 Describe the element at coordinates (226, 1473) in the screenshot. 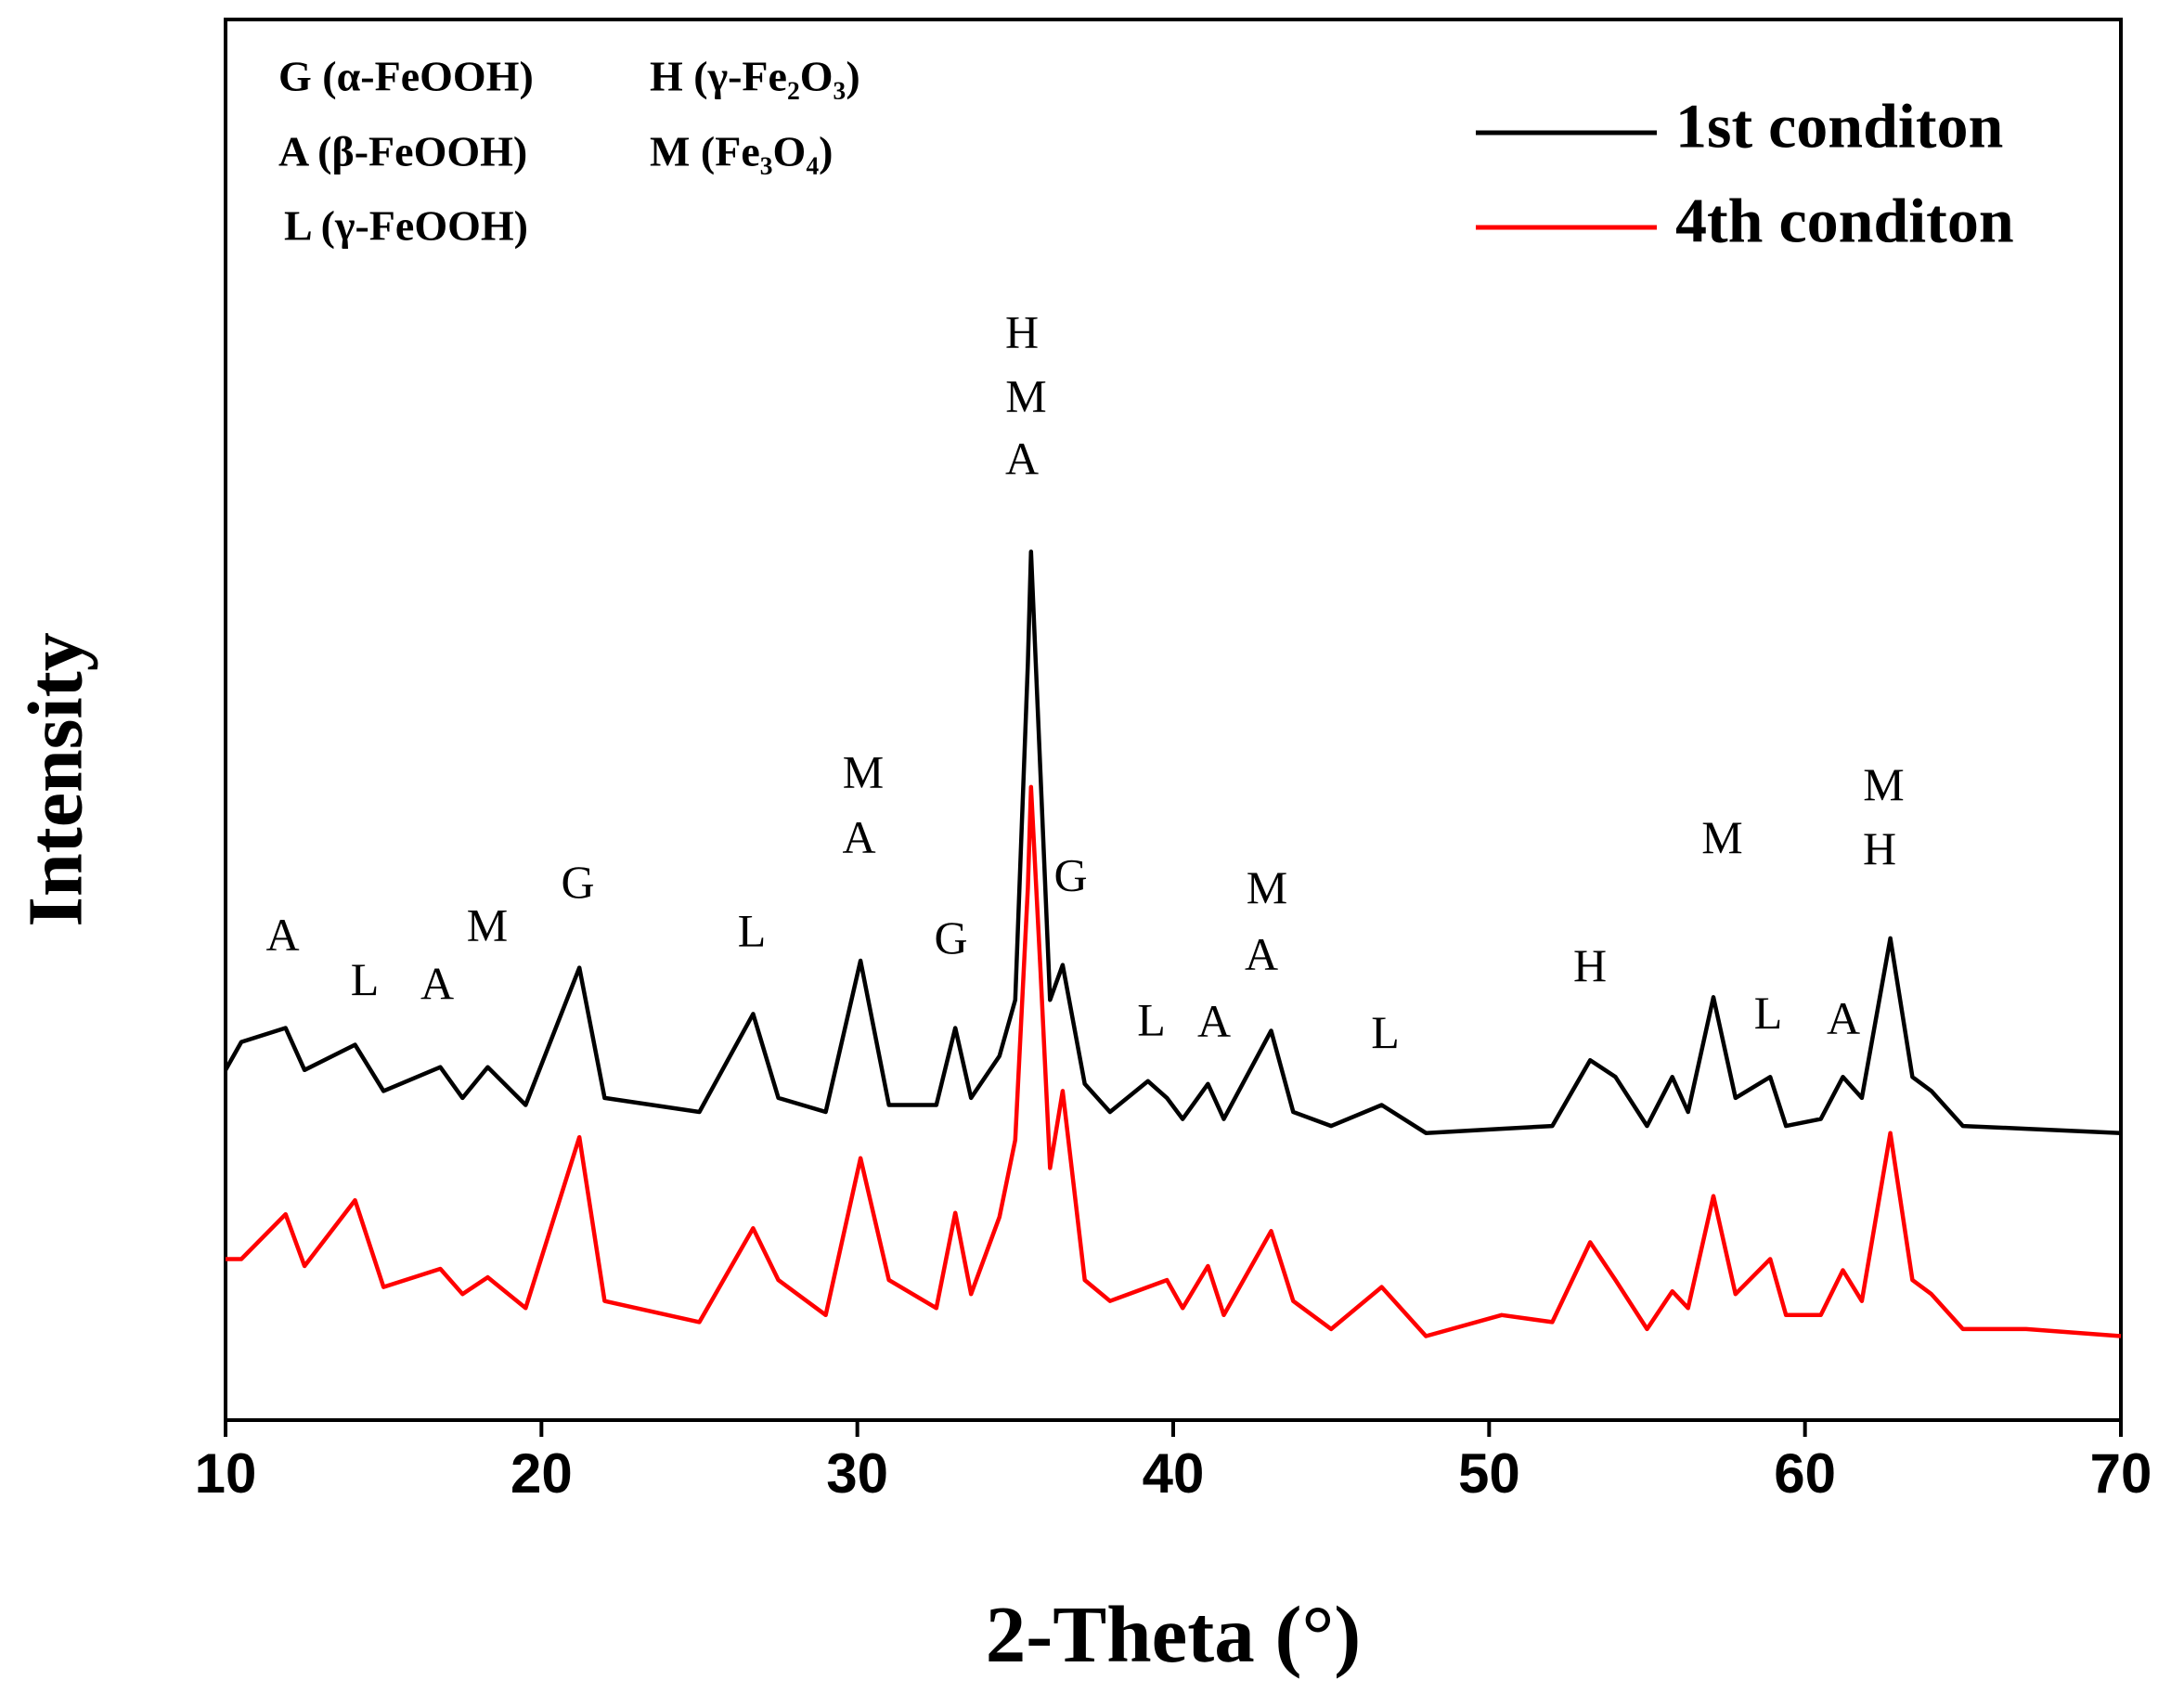

I see `x-tick-label: 10` at that location.